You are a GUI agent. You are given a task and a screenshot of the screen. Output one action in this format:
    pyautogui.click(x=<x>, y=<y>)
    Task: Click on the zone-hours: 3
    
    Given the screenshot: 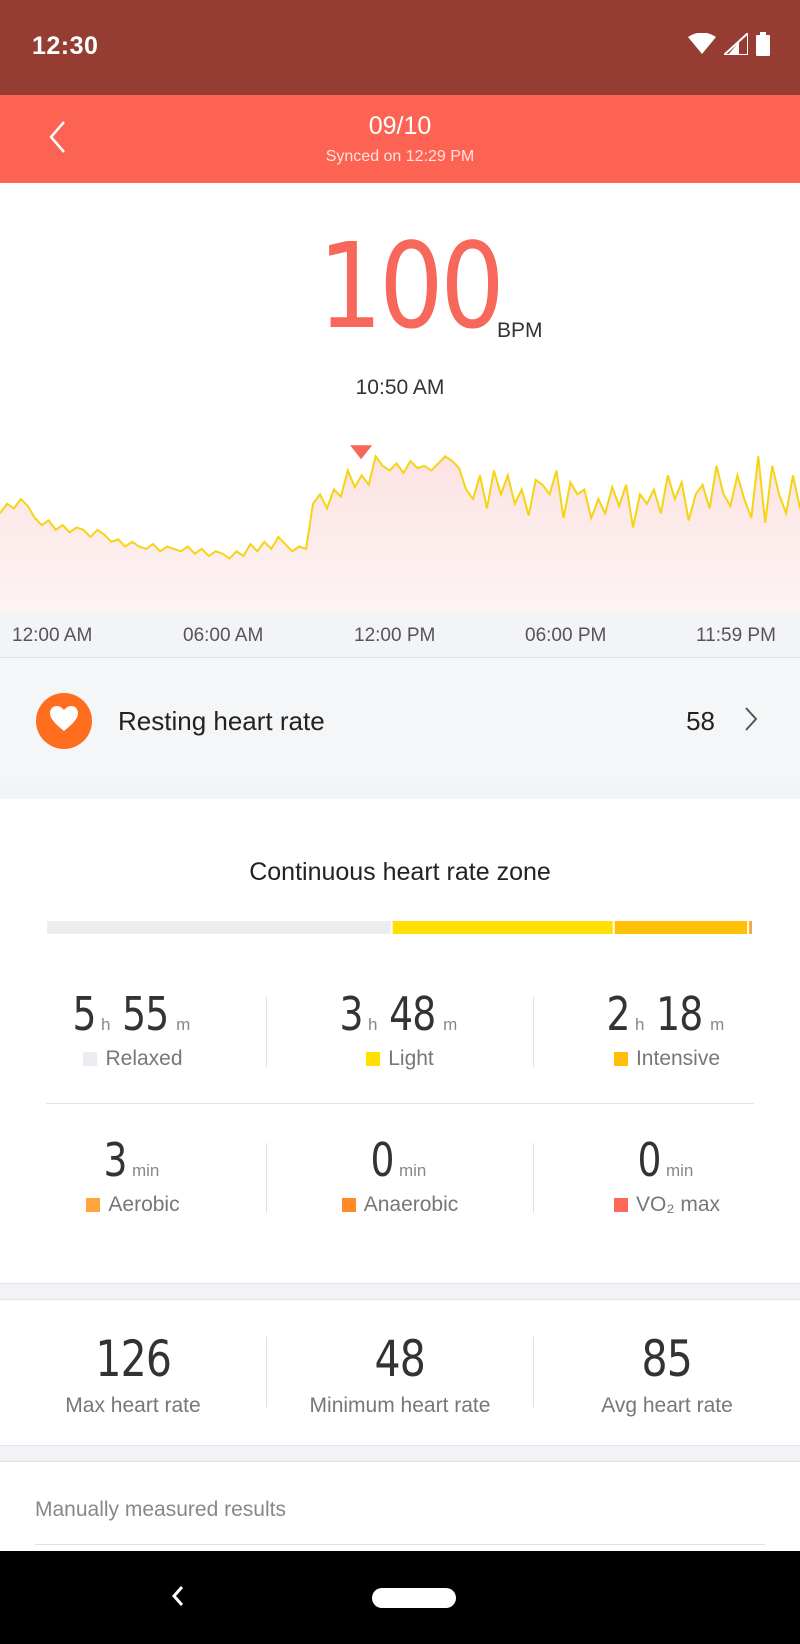 What is the action you would take?
    pyautogui.click(x=351, y=1014)
    